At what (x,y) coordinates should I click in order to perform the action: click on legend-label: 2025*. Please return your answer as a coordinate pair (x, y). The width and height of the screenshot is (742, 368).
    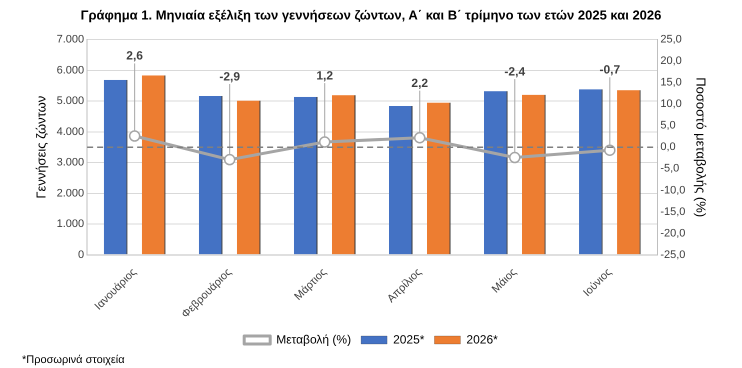
    Looking at the image, I should click on (409, 339).